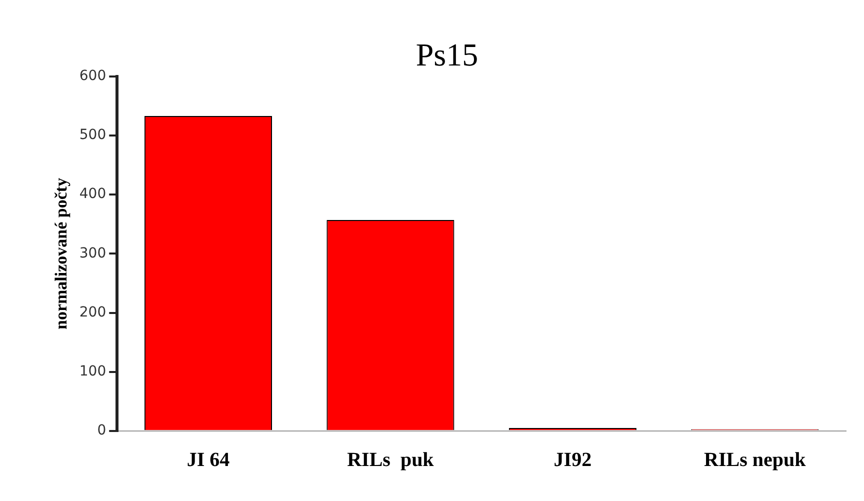 The width and height of the screenshot is (864, 501). What do you see at coordinates (208, 460) in the screenshot?
I see `x-tick-label: JI 64` at bounding box center [208, 460].